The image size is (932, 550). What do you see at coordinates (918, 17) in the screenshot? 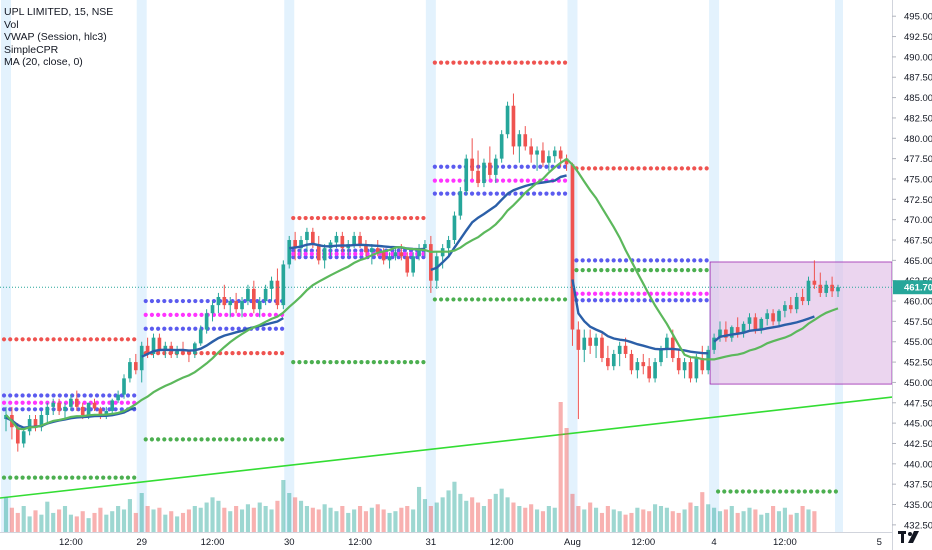
I see `y-tick-label: 495.00` at bounding box center [918, 17].